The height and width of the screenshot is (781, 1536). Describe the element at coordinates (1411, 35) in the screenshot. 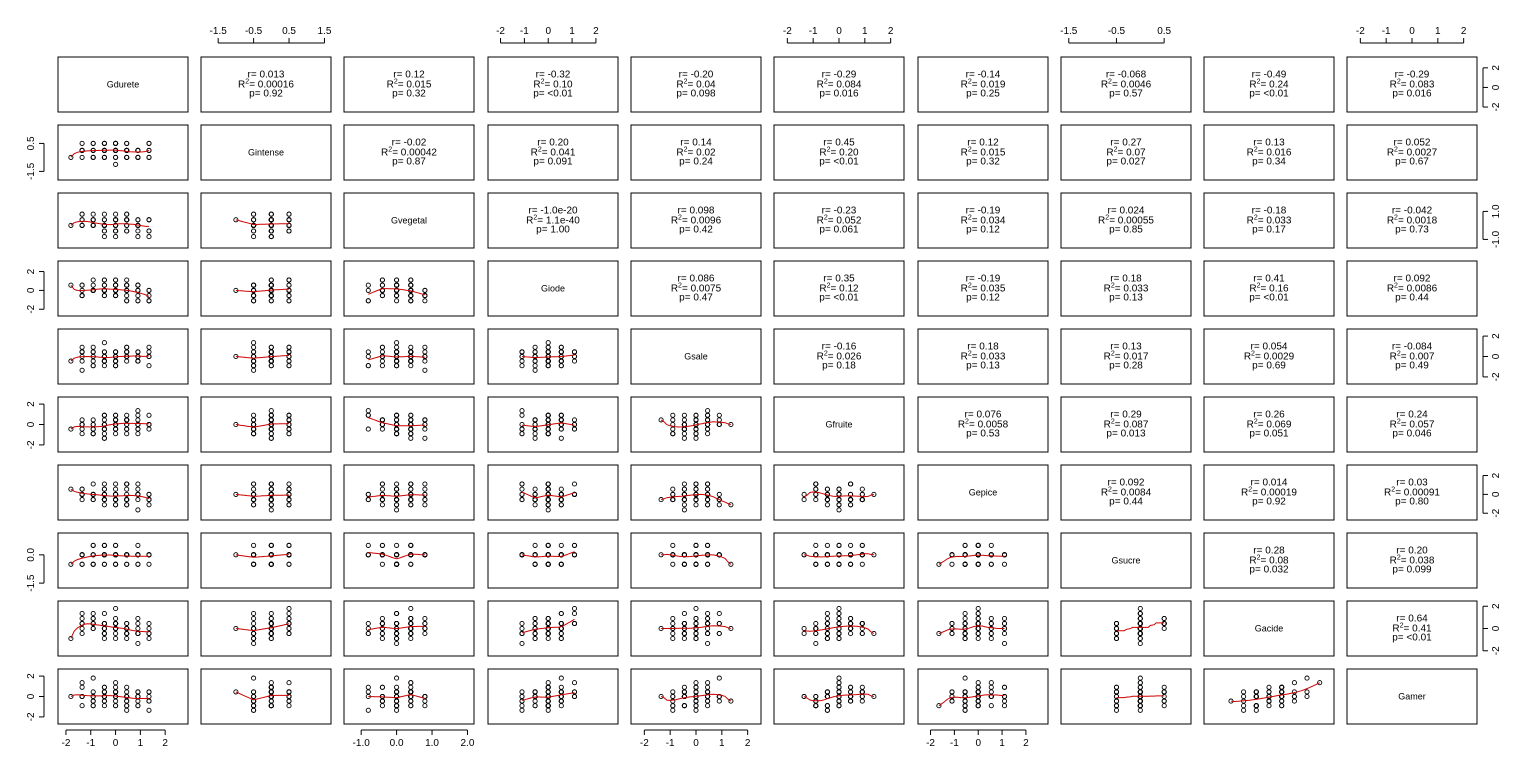

I see `top-axis-Gamer: -2 -1 0 1 2` at that location.